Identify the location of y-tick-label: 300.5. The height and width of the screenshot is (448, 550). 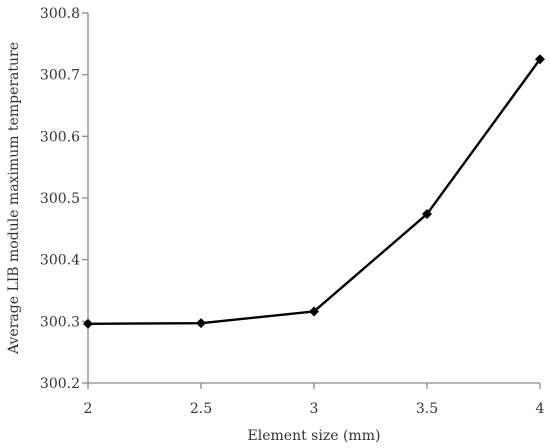
(60, 199).